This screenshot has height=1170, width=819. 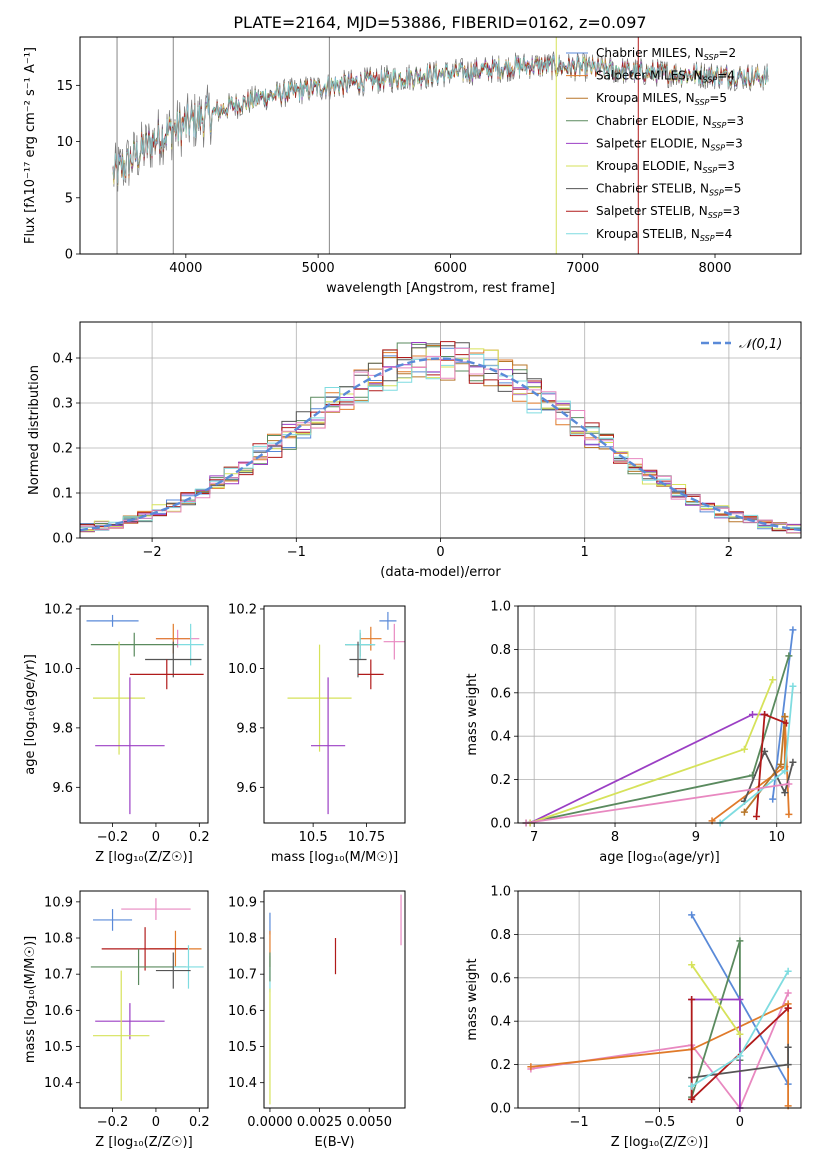 What do you see at coordinates (64, 86) in the screenshot?
I see `y-tick-label: 15` at bounding box center [64, 86].